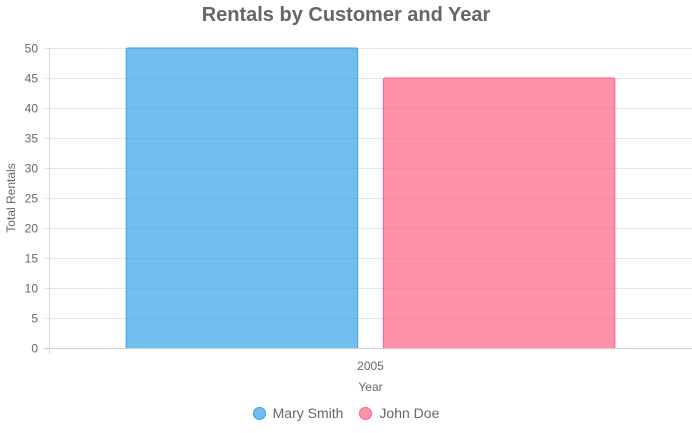 This screenshot has width=692, height=433. What do you see at coordinates (32, 79) in the screenshot?
I see `y-tick-label: 45` at bounding box center [32, 79].